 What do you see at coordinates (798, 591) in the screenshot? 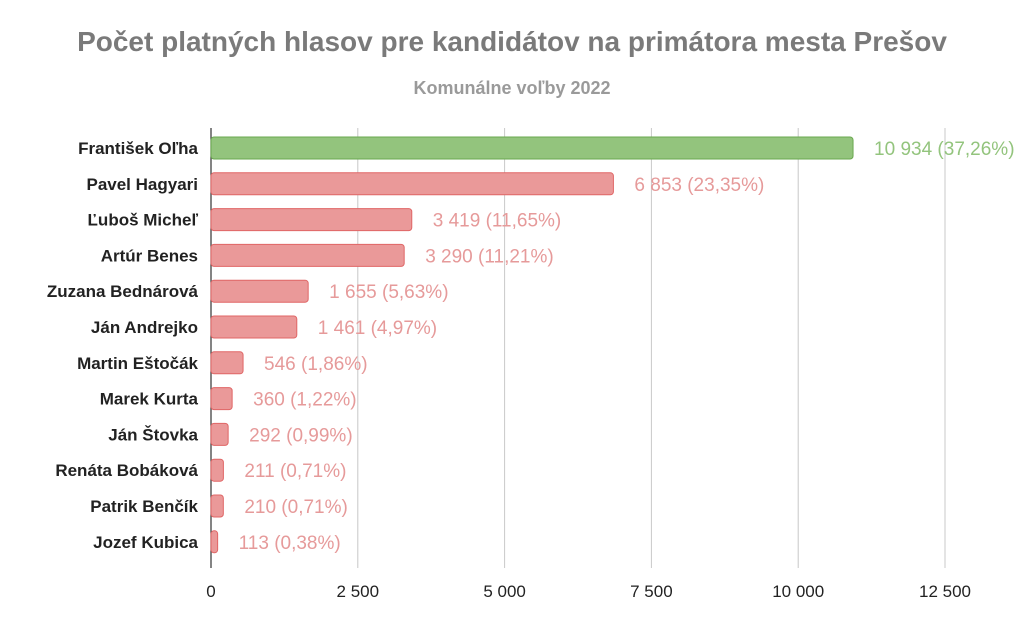
I see `x-tick-label: 10 000` at bounding box center [798, 591].